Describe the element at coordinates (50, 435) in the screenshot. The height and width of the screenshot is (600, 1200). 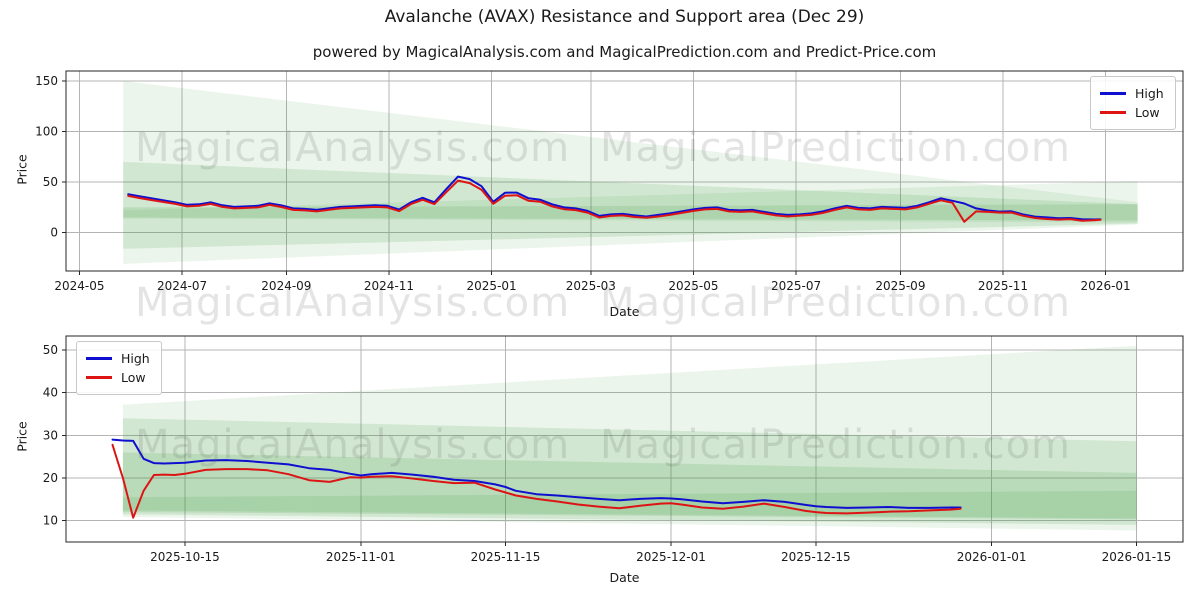
I see `y-tick-label: 30` at that location.